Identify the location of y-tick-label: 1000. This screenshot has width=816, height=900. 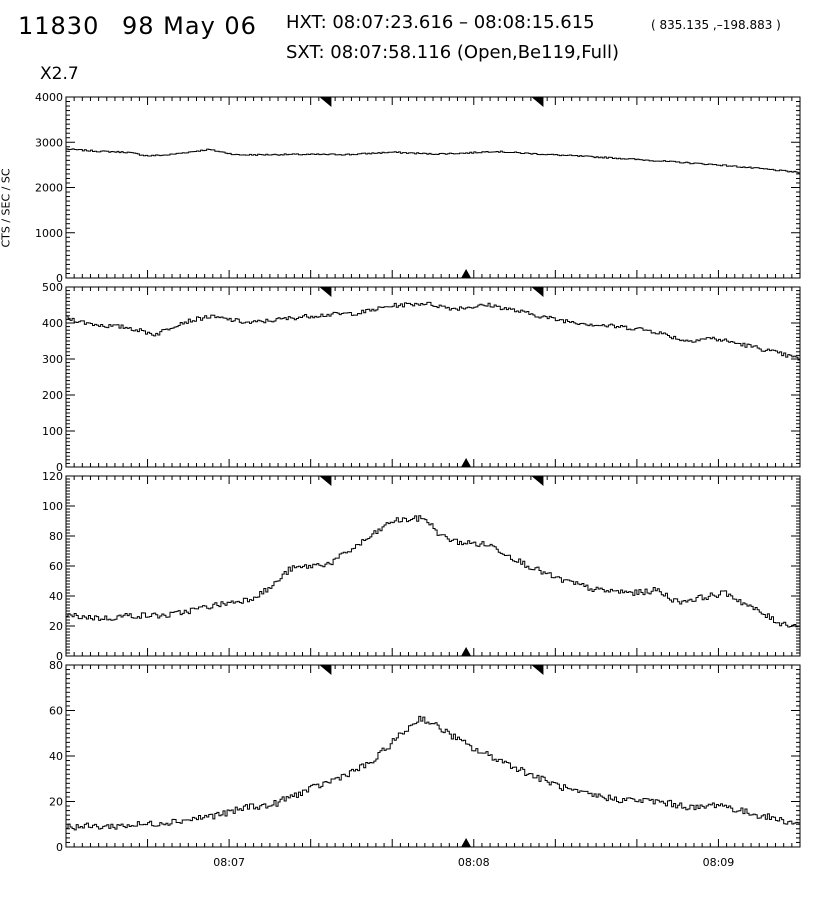
(49, 233).